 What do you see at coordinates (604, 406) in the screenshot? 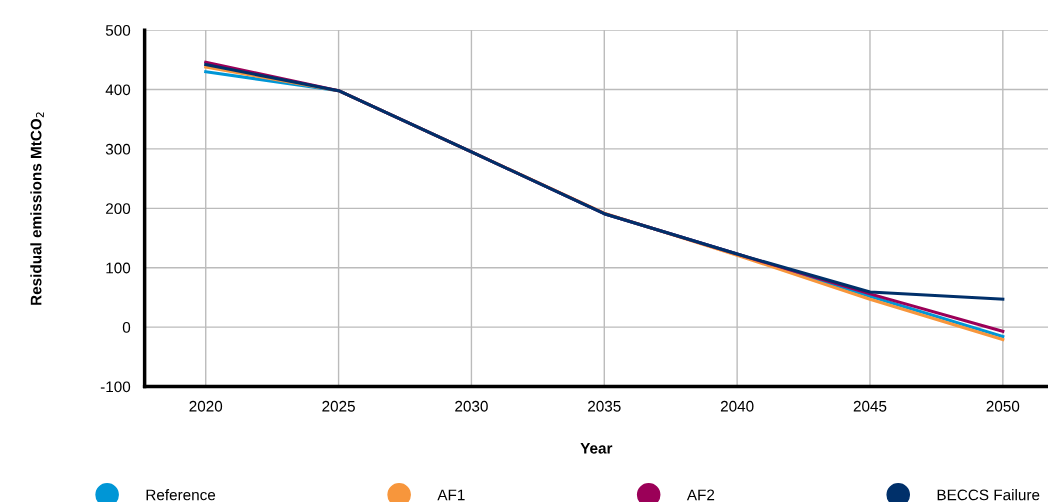
I see `x-tick-label: 2035` at bounding box center [604, 406].